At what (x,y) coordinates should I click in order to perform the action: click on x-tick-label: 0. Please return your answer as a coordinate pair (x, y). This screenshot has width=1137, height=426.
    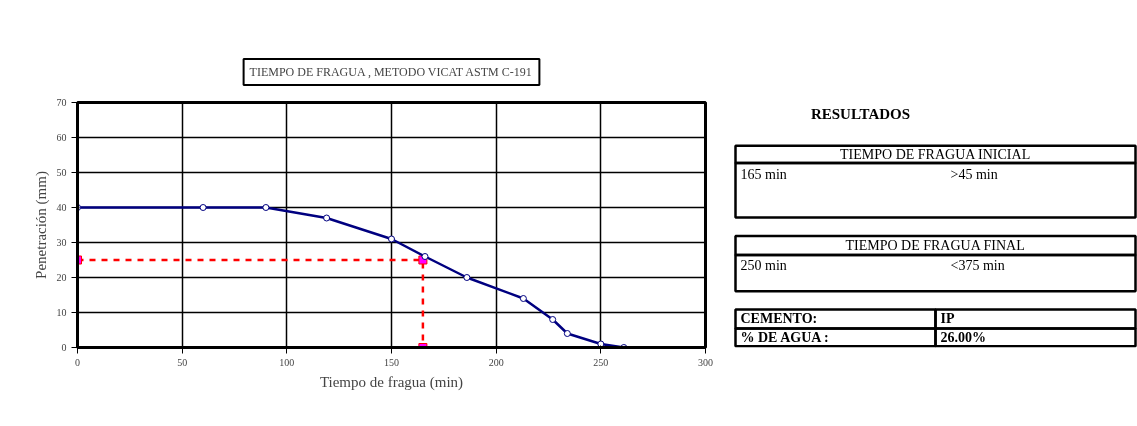
    Looking at the image, I should click on (77, 362).